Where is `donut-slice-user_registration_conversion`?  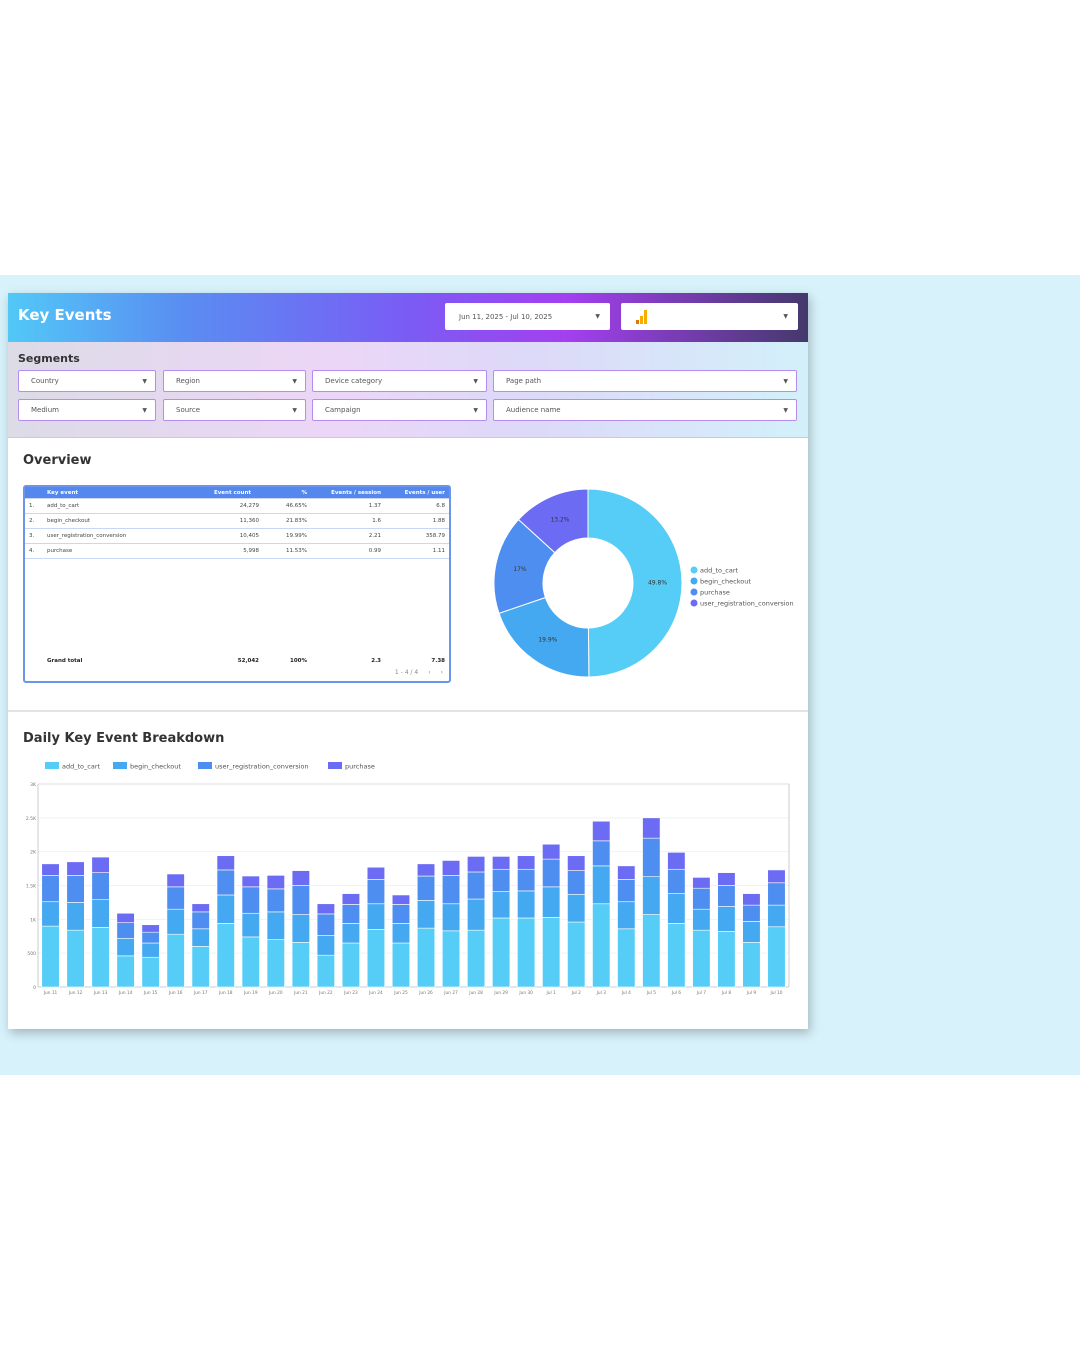
donut-slice-user_registration_conversion is located at coordinates (553, 521).